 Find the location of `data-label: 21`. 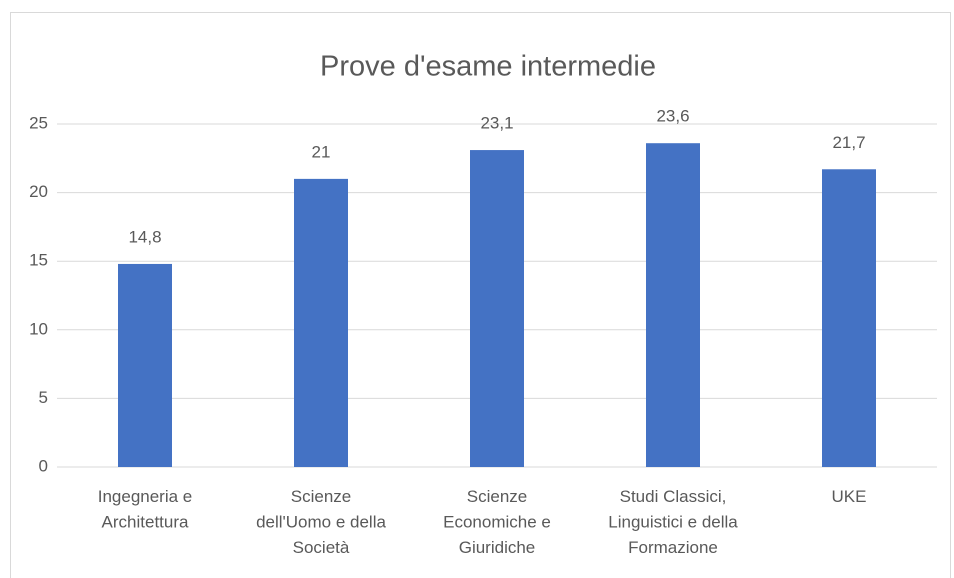

data-label: 21 is located at coordinates (321, 151).